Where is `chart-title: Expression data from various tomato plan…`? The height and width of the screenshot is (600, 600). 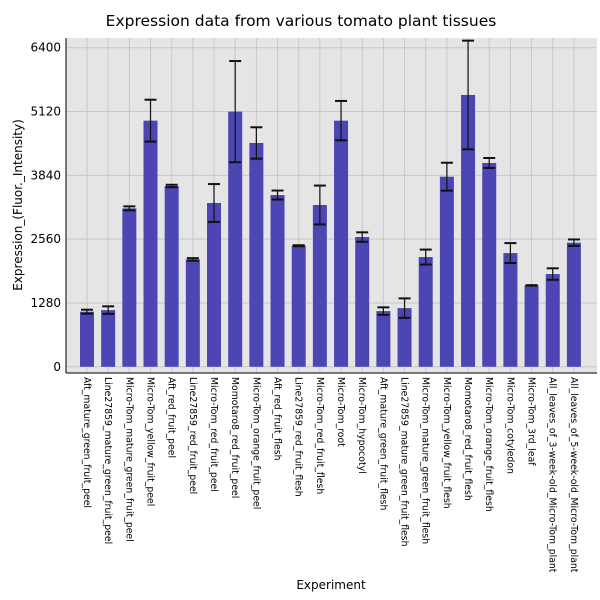 chart-title: Expression data from various tomato plan… is located at coordinates (301, 21).